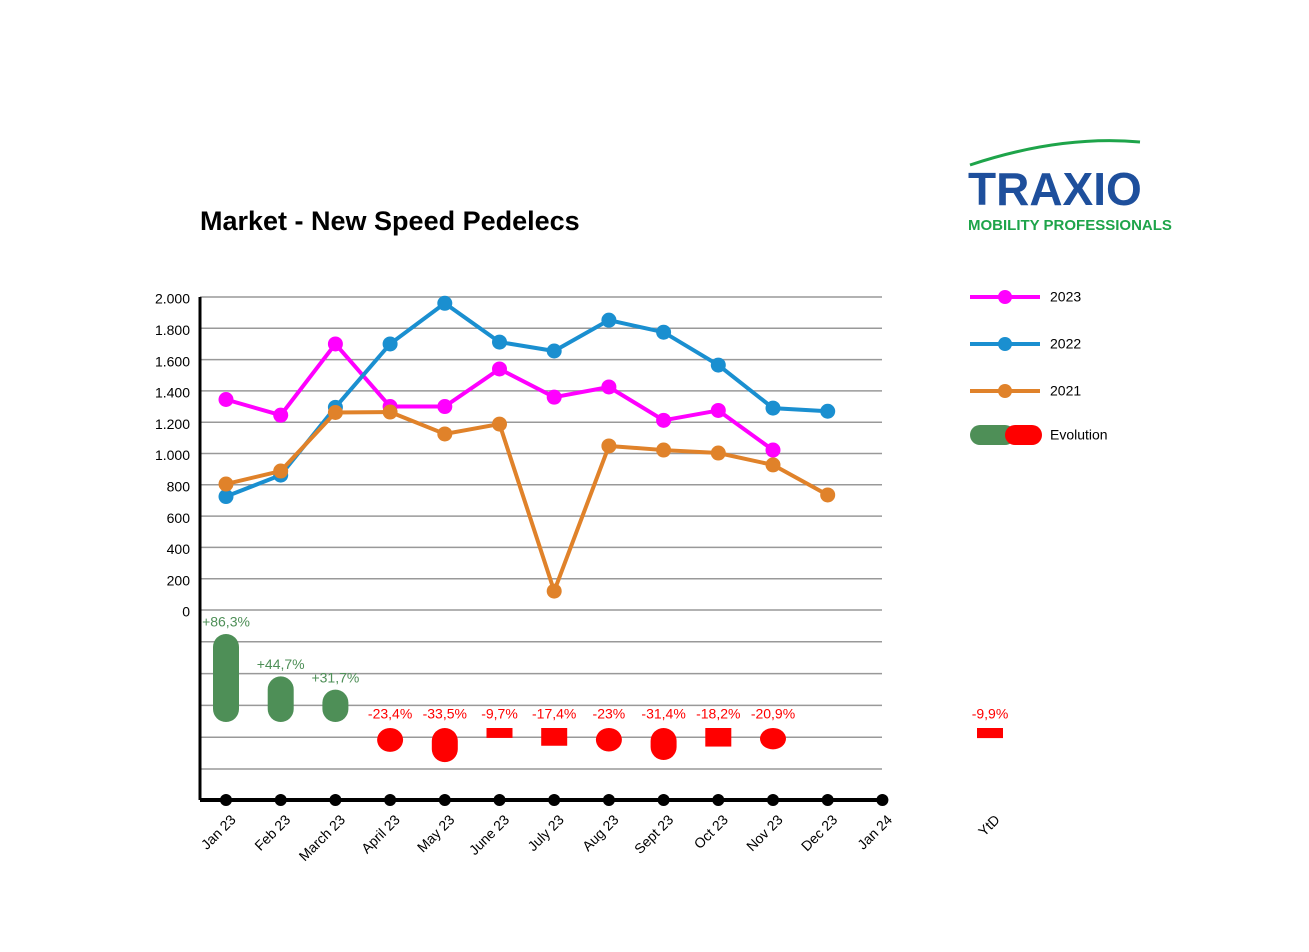 This screenshot has height=952, width=1309. I want to click on evolution-label: -18,2%, so click(718, 714).